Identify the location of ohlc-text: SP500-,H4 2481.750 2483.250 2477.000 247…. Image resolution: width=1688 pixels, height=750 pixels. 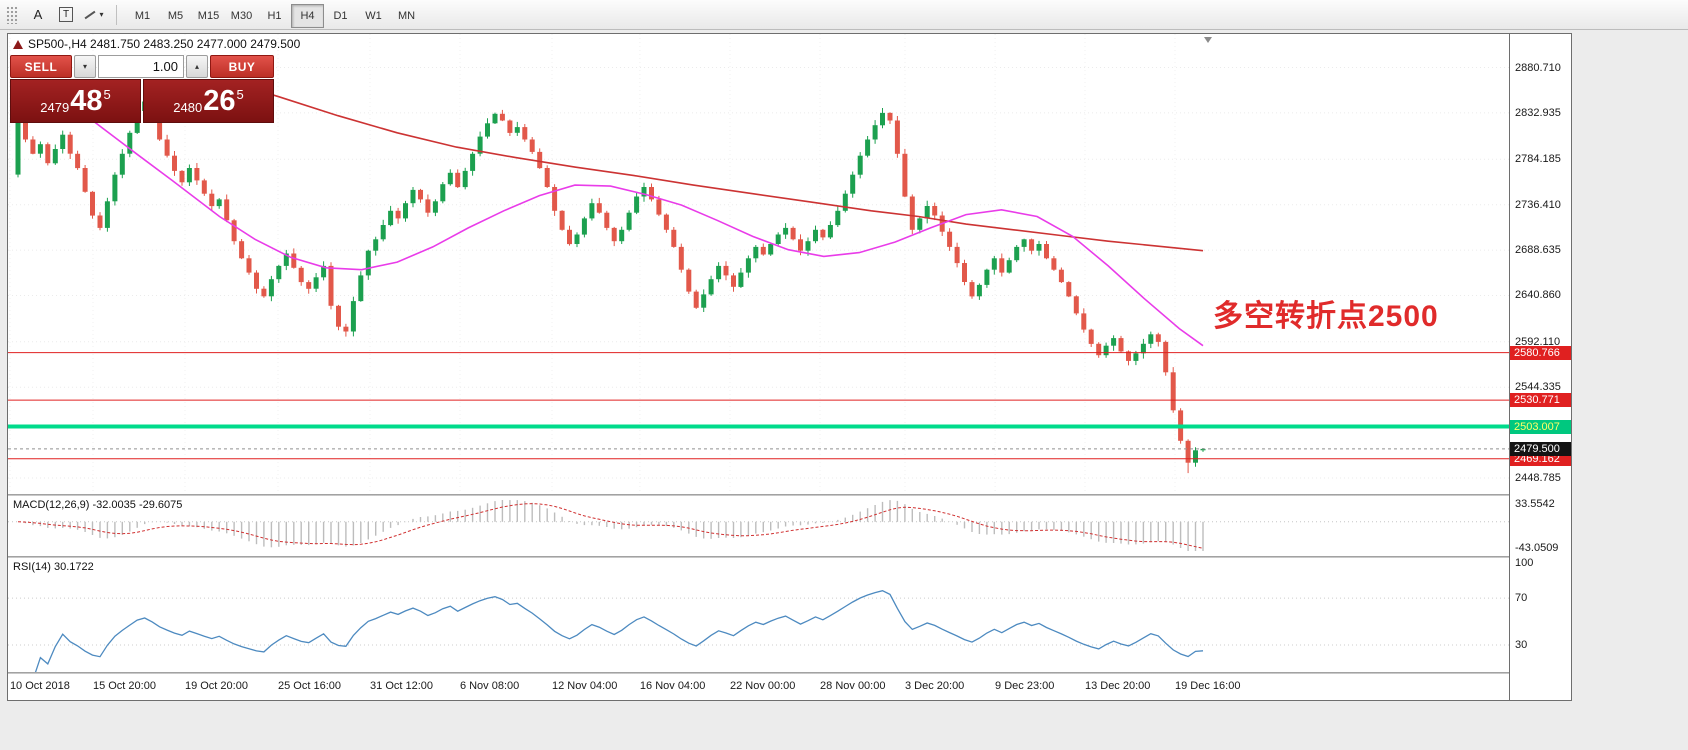
(164, 44).